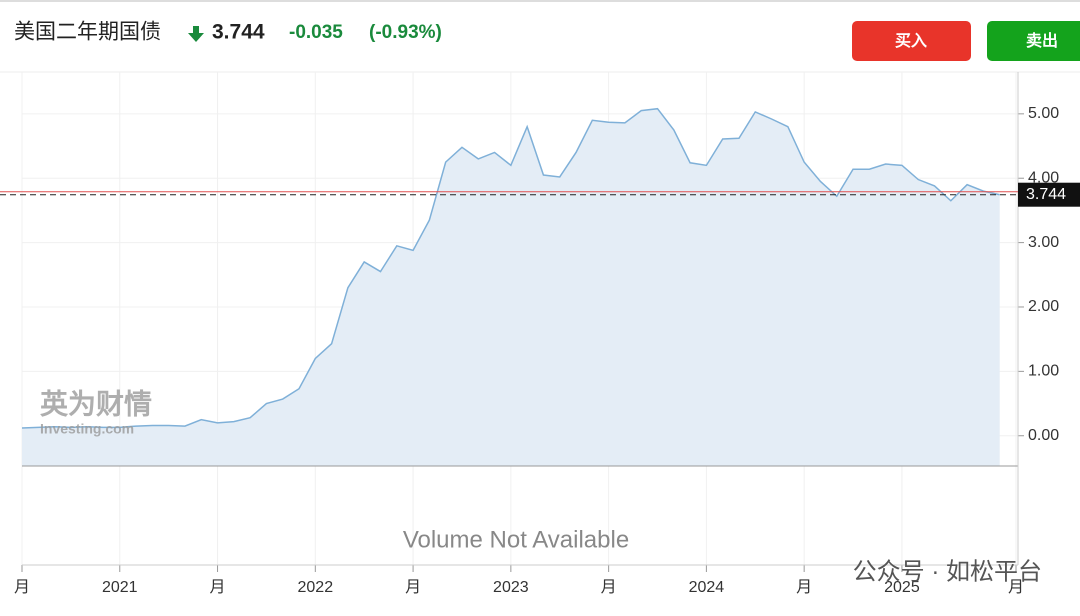 Image resolution: width=1080 pixels, height=616 pixels. Describe the element at coordinates (947, 571) in the screenshot. I see `footer-note: 公众号 · 如松平台` at that location.